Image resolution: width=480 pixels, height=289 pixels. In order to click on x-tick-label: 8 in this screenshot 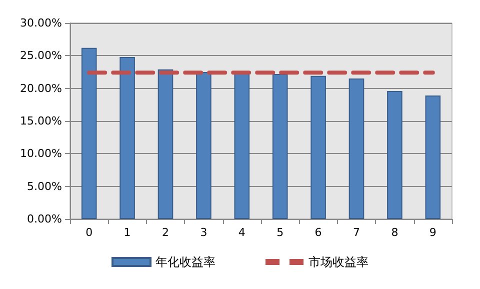, I will do `click(394, 232)`.